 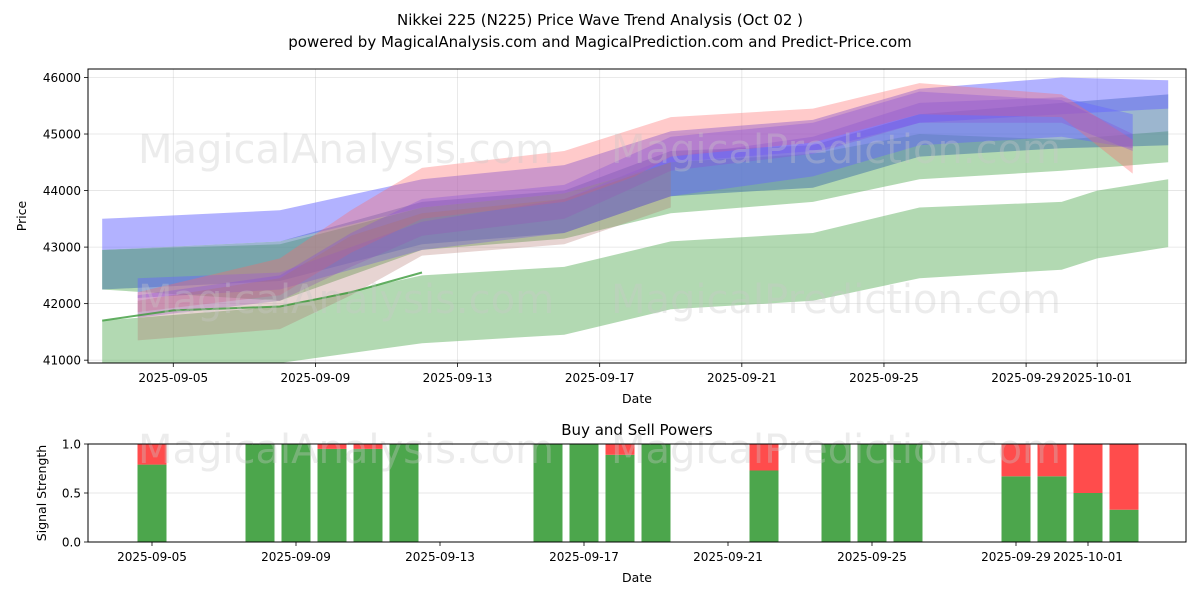 I want to click on buy-sell-x-tick-label: 2025-09-25, so click(x=872, y=557).